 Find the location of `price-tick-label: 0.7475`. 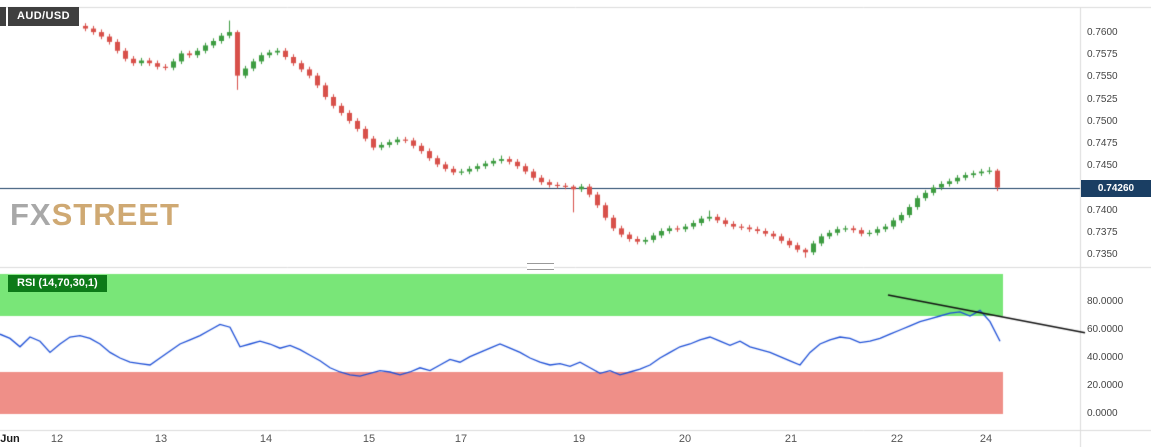

price-tick-label: 0.7475 is located at coordinates (1102, 143).